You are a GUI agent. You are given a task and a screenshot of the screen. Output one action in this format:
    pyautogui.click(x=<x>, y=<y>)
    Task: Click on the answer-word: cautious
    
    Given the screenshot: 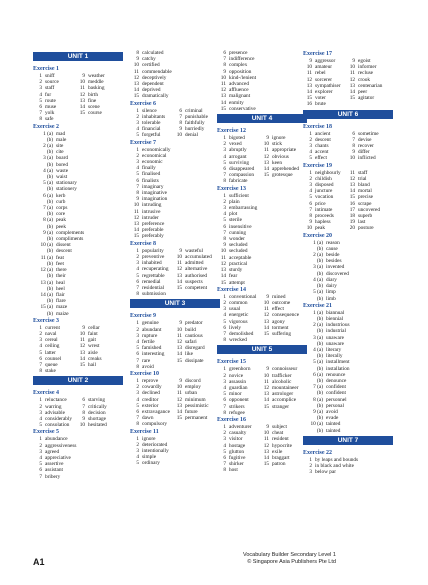 What is the action you would take?
    pyautogui.click(x=194, y=335)
    